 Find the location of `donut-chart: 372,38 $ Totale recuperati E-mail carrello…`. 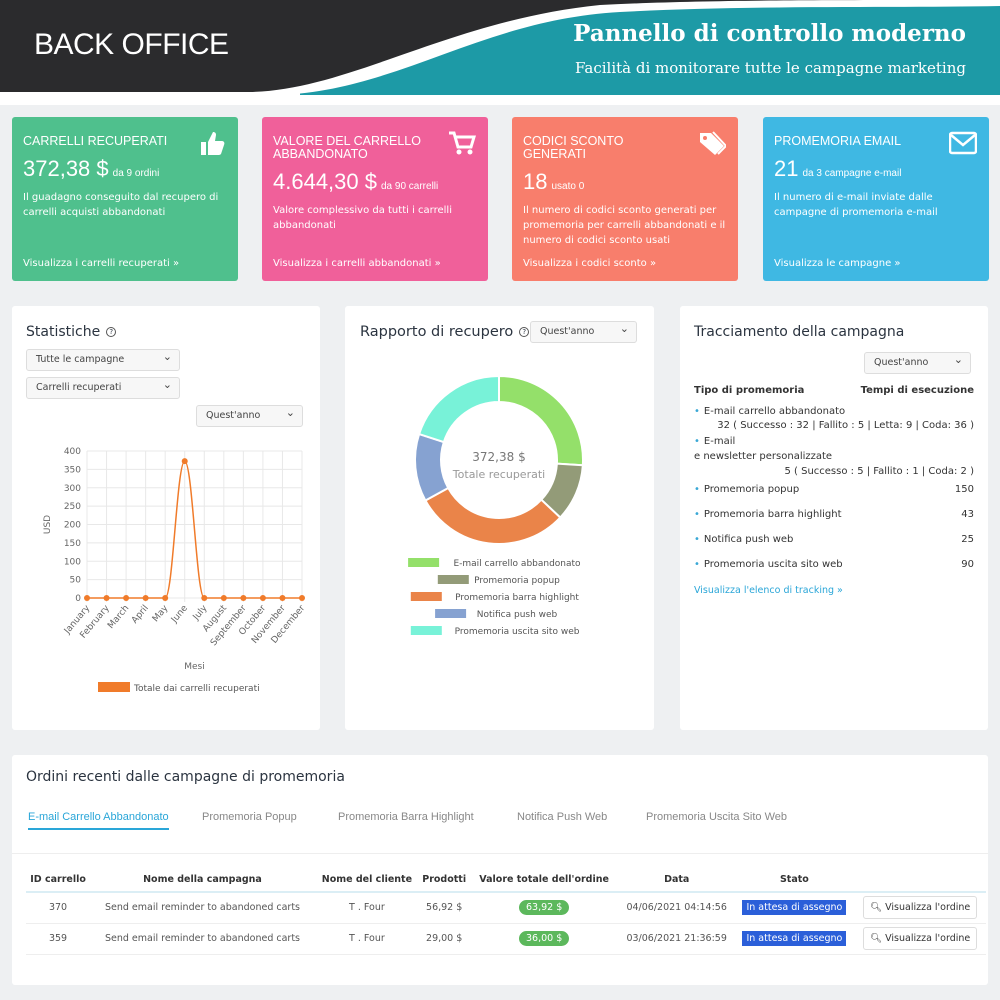

donut-chart: 372,38 $ Totale recuperati E-mail carrello… is located at coordinates (496, 505).